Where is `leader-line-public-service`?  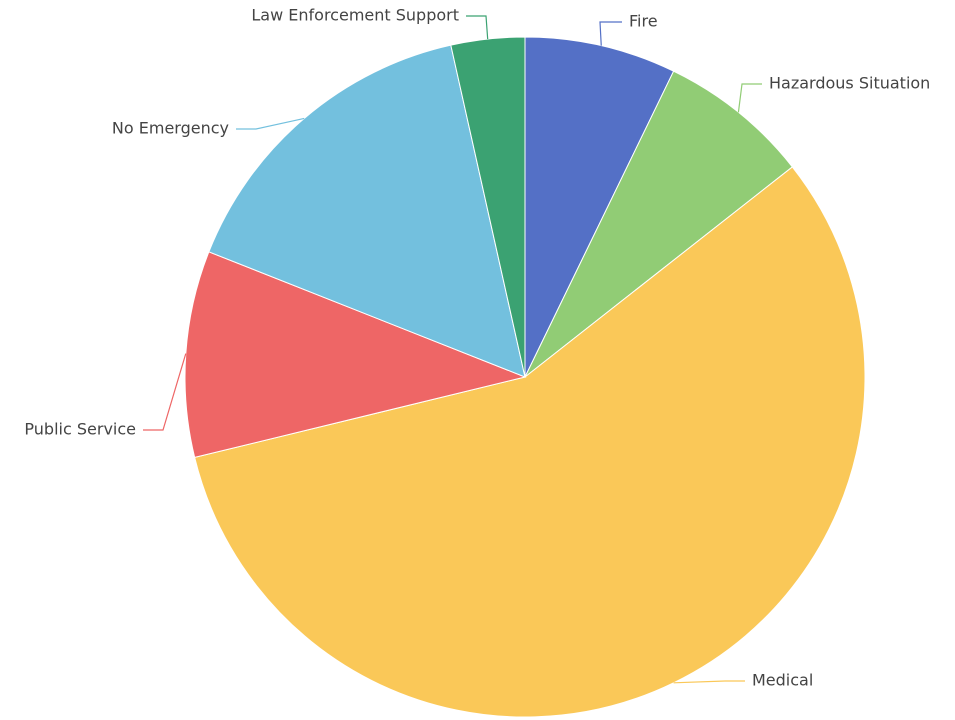 leader-line-public-service is located at coordinates (165, 392).